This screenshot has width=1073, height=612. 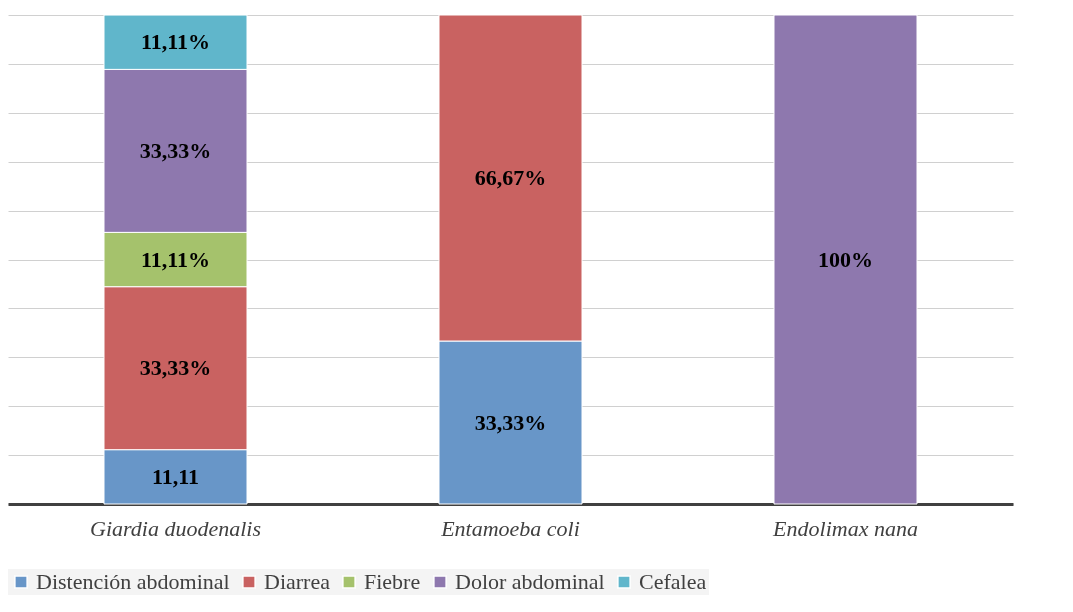 I want to click on legend-label: Distención abdominal, so click(x=133, y=581).